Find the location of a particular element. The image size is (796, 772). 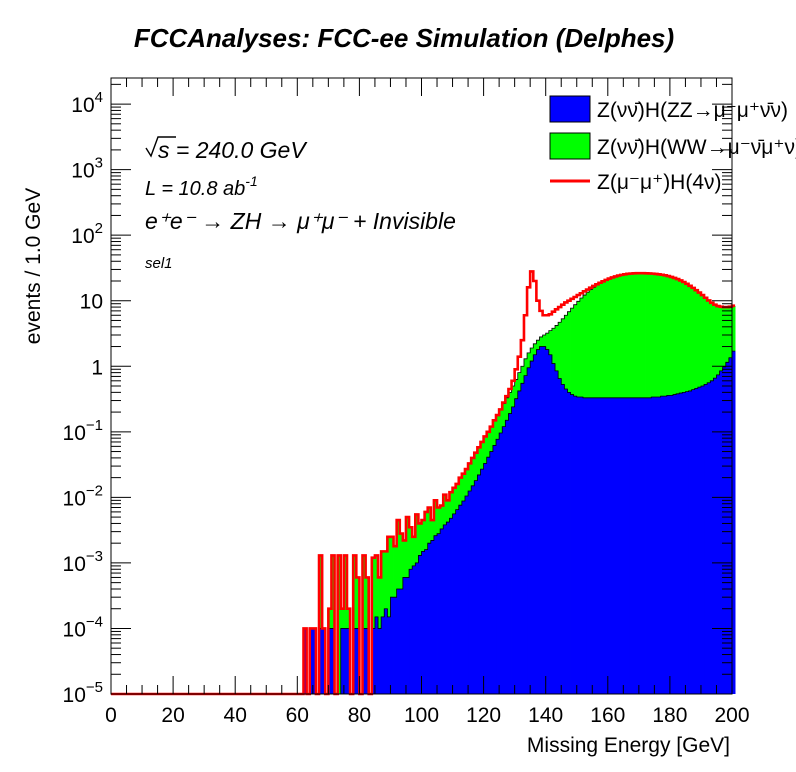

y-tick-label: 10⁻³ is located at coordinates (83, 562).